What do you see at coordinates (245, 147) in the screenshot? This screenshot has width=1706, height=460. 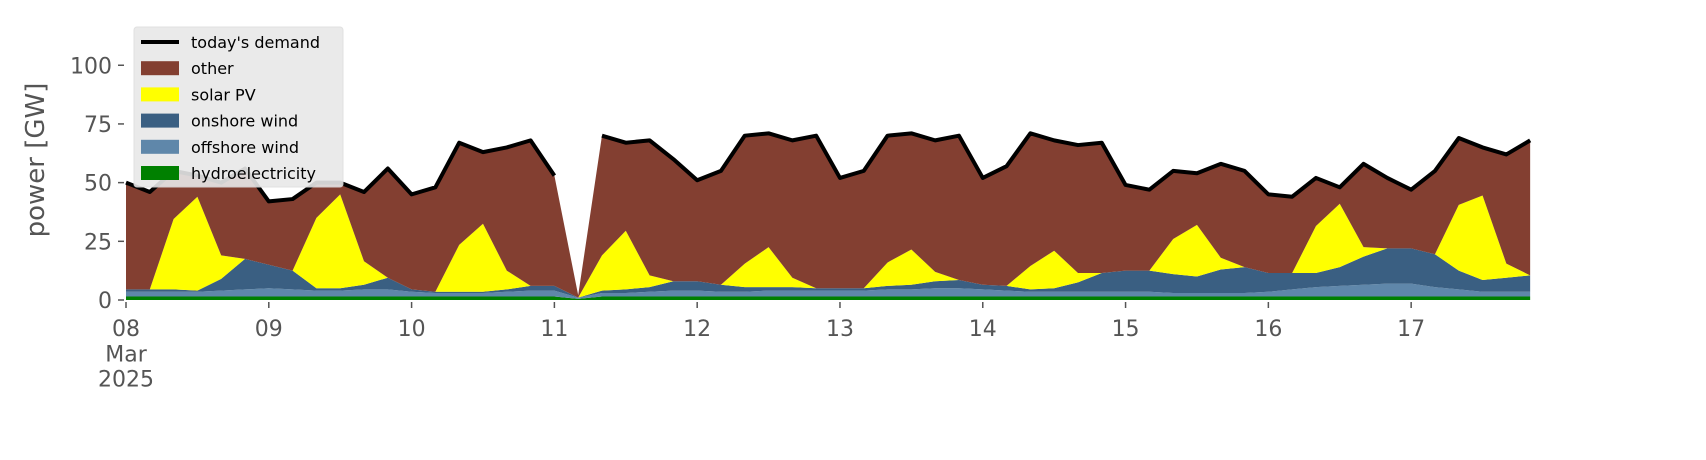 I see `legend-label: offshore wind` at bounding box center [245, 147].